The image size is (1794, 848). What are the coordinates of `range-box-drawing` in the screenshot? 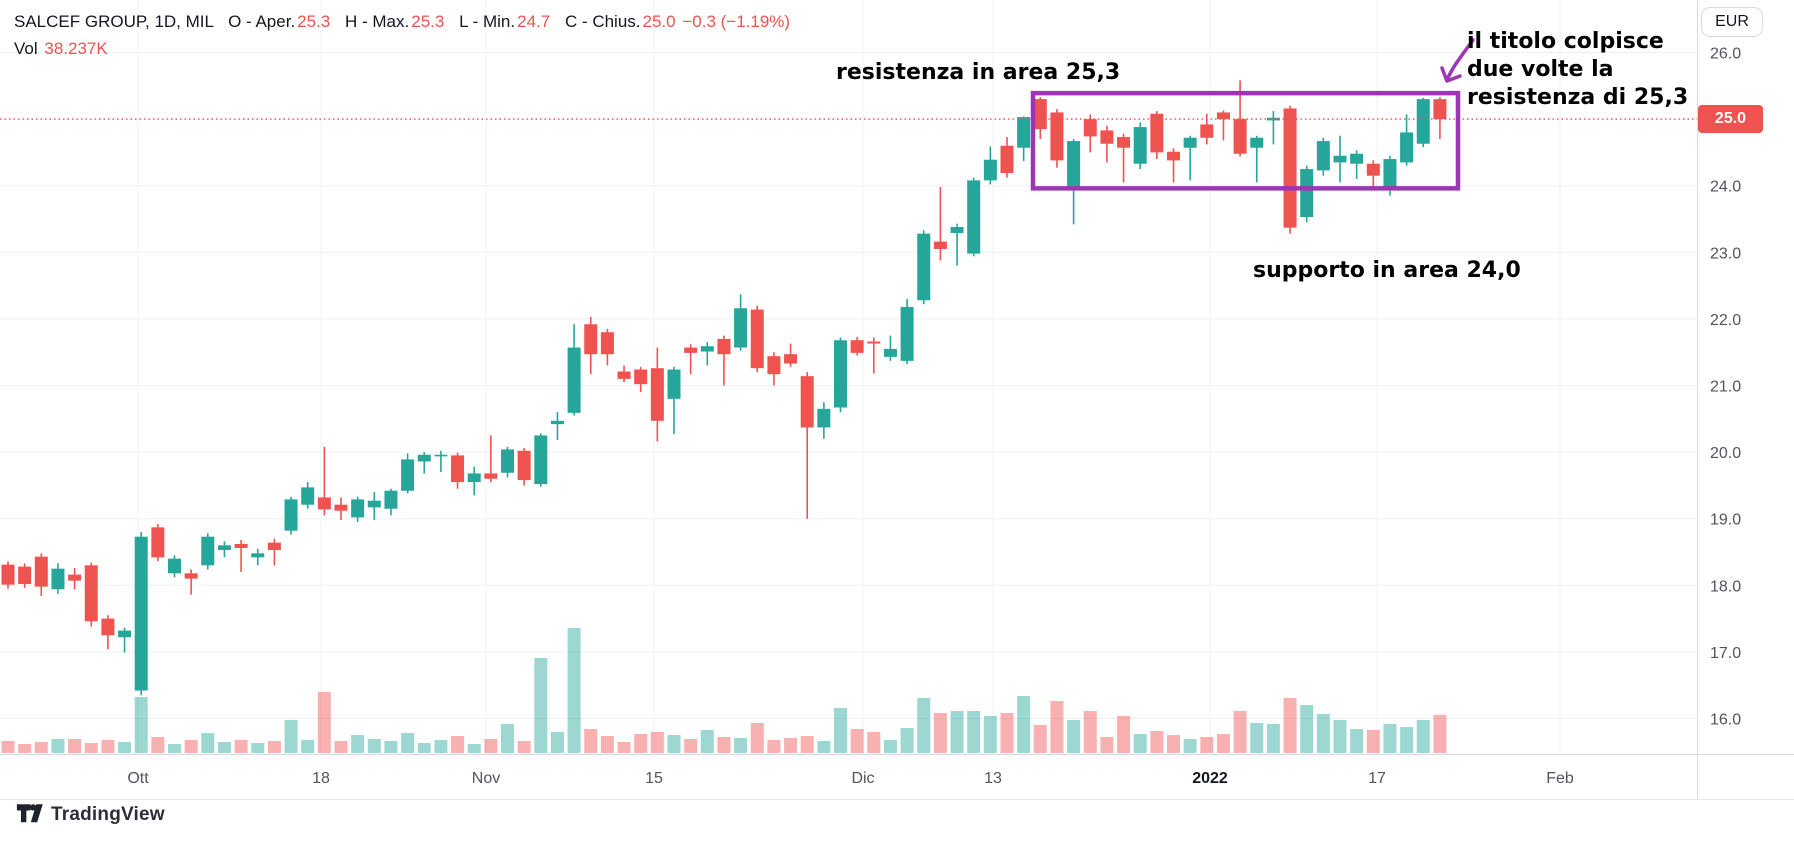 It's located at (1245, 140).